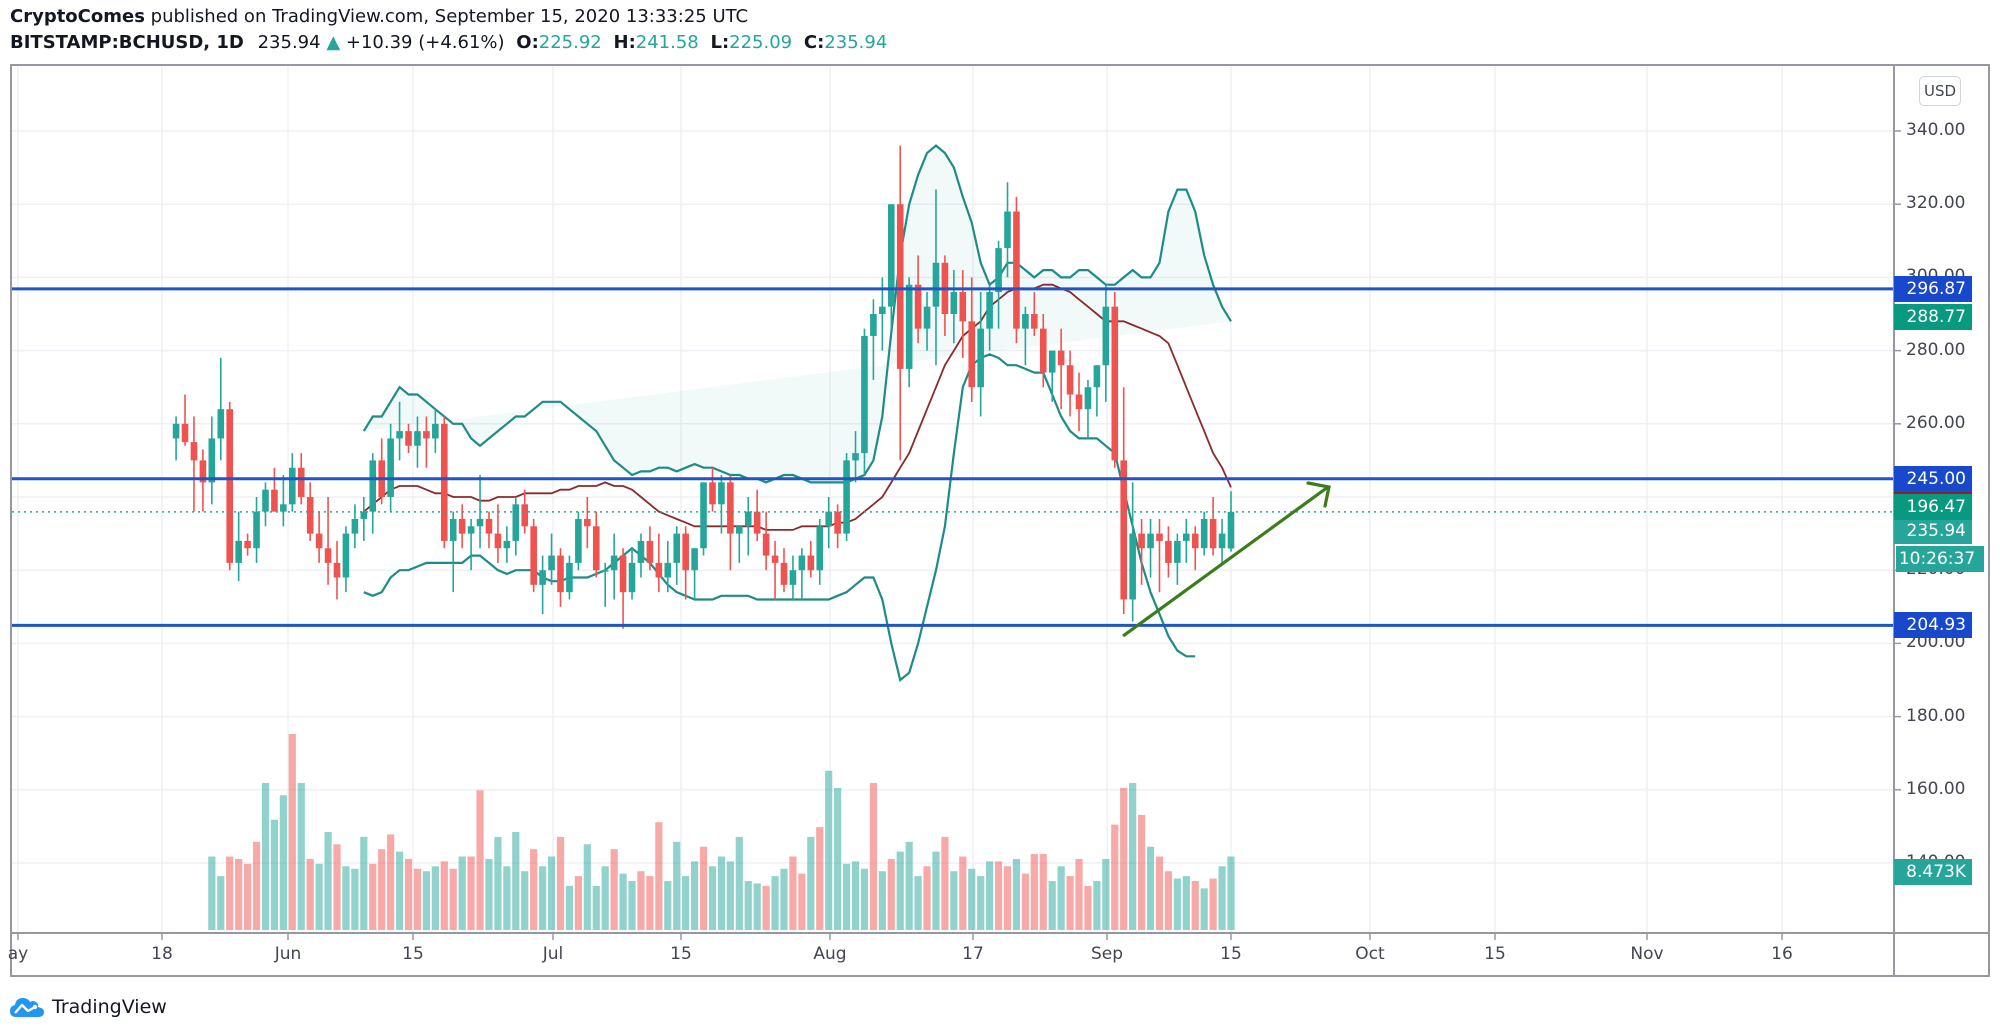  I want to click on price-tag: 204.93, so click(1933, 625).